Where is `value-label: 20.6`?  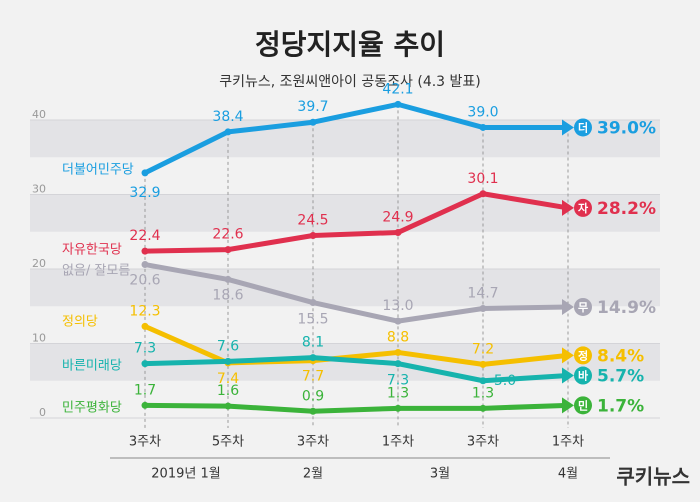 value-label: 20.6 is located at coordinates (144, 281).